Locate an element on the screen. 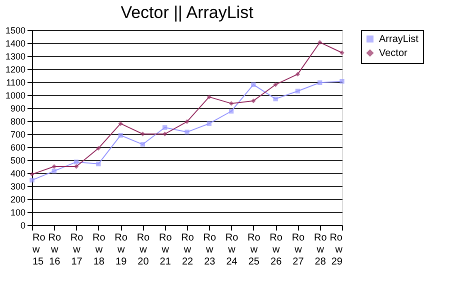 The height and width of the screenshot is (295, 450). y-tick-label: 800 is located at coordinates (18, 121).